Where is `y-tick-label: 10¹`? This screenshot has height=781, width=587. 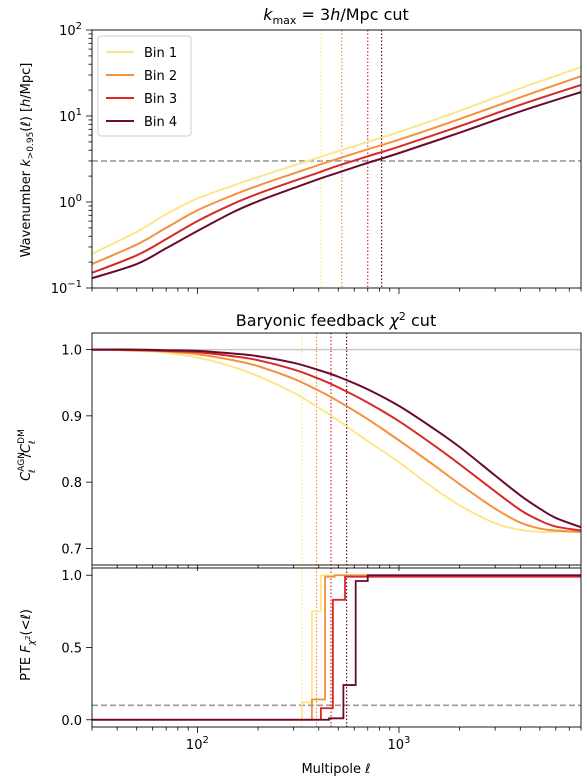
y-tick-label: 10¹ is located at coordinates (70, 116).